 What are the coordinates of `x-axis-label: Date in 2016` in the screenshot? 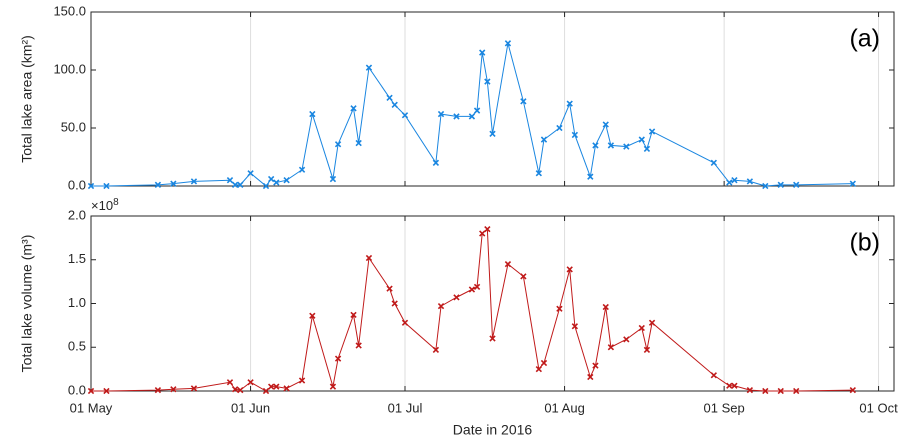 It's located at (493, 430).